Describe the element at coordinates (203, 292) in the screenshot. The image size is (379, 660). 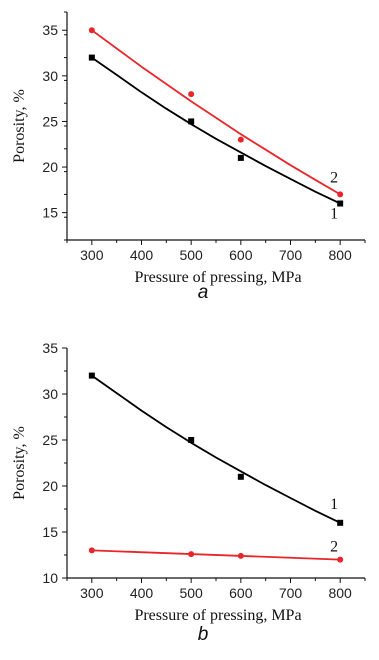
I see `panel-label: a` at that location.